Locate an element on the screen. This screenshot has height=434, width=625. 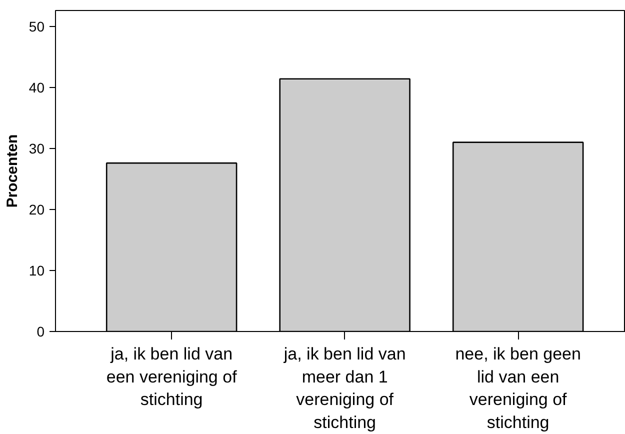
y-tick-label: 40 is located at coordinates (36, 87).